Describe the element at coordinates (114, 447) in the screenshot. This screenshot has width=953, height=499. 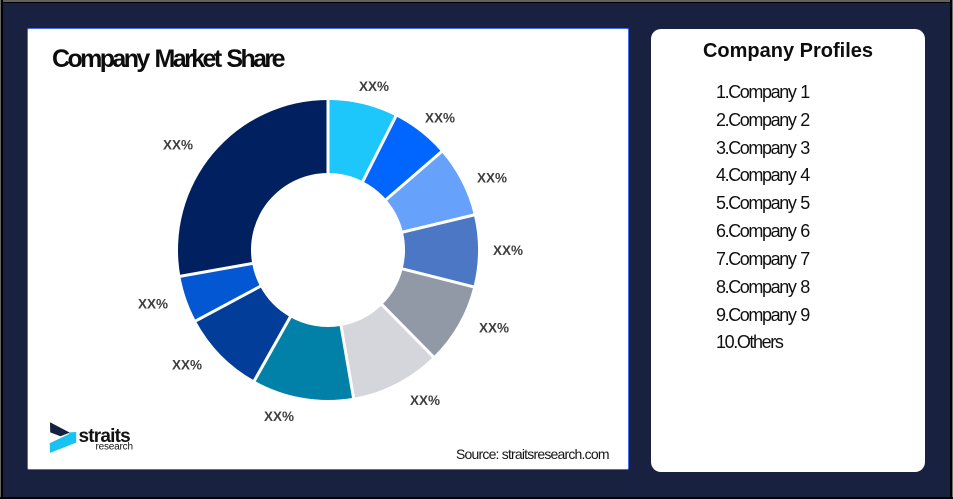
I see `svg-text: research` at that location.